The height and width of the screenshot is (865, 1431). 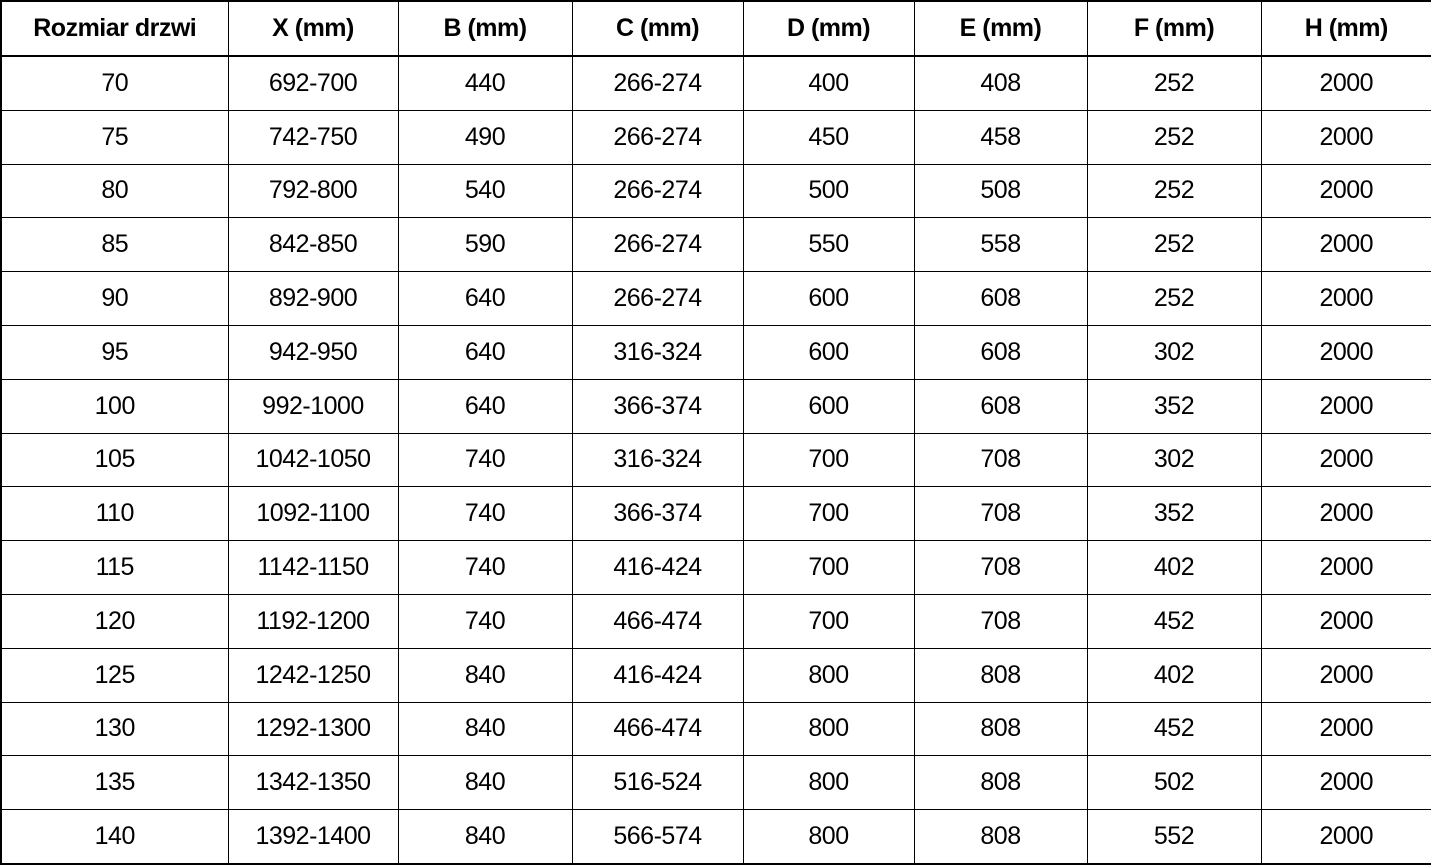 I want to click on table-cell: 1242-1250, so click(x=313, y=675).